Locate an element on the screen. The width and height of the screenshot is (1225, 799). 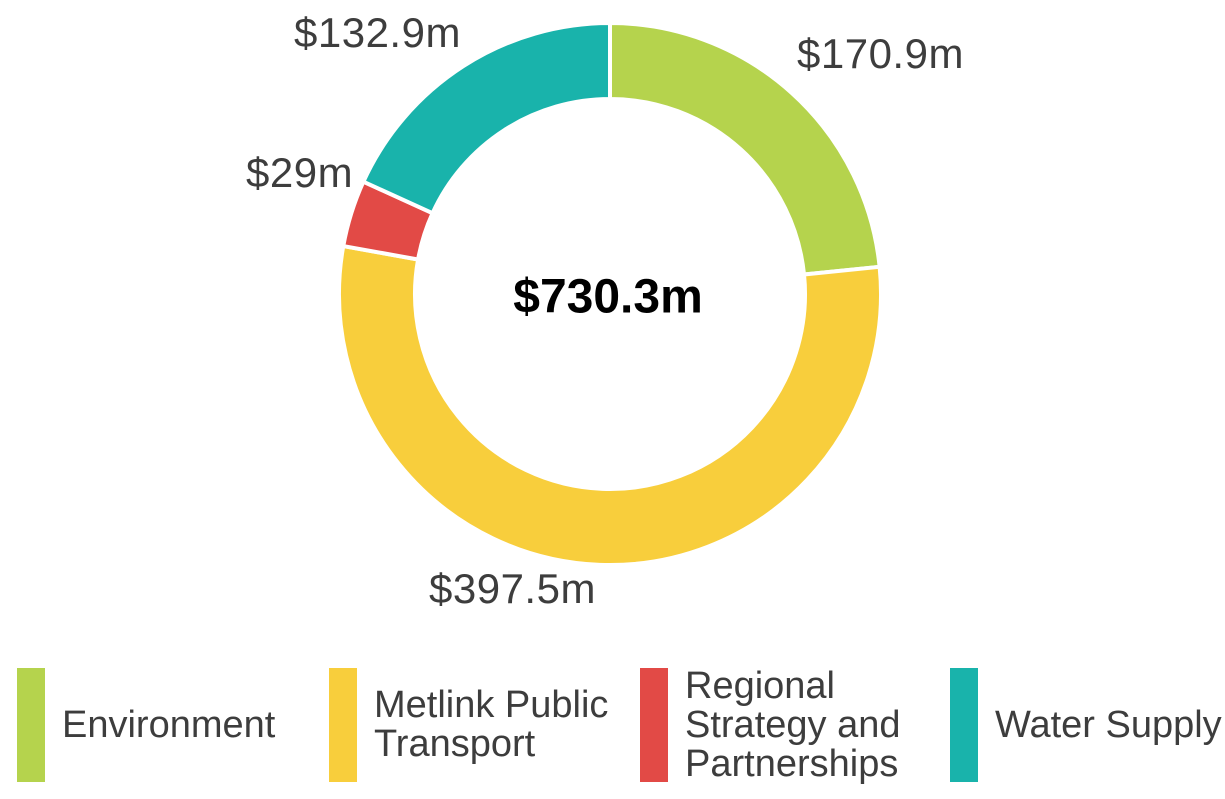
slice-value-label-environment: $170.9m is located at coordinates (880, 53).